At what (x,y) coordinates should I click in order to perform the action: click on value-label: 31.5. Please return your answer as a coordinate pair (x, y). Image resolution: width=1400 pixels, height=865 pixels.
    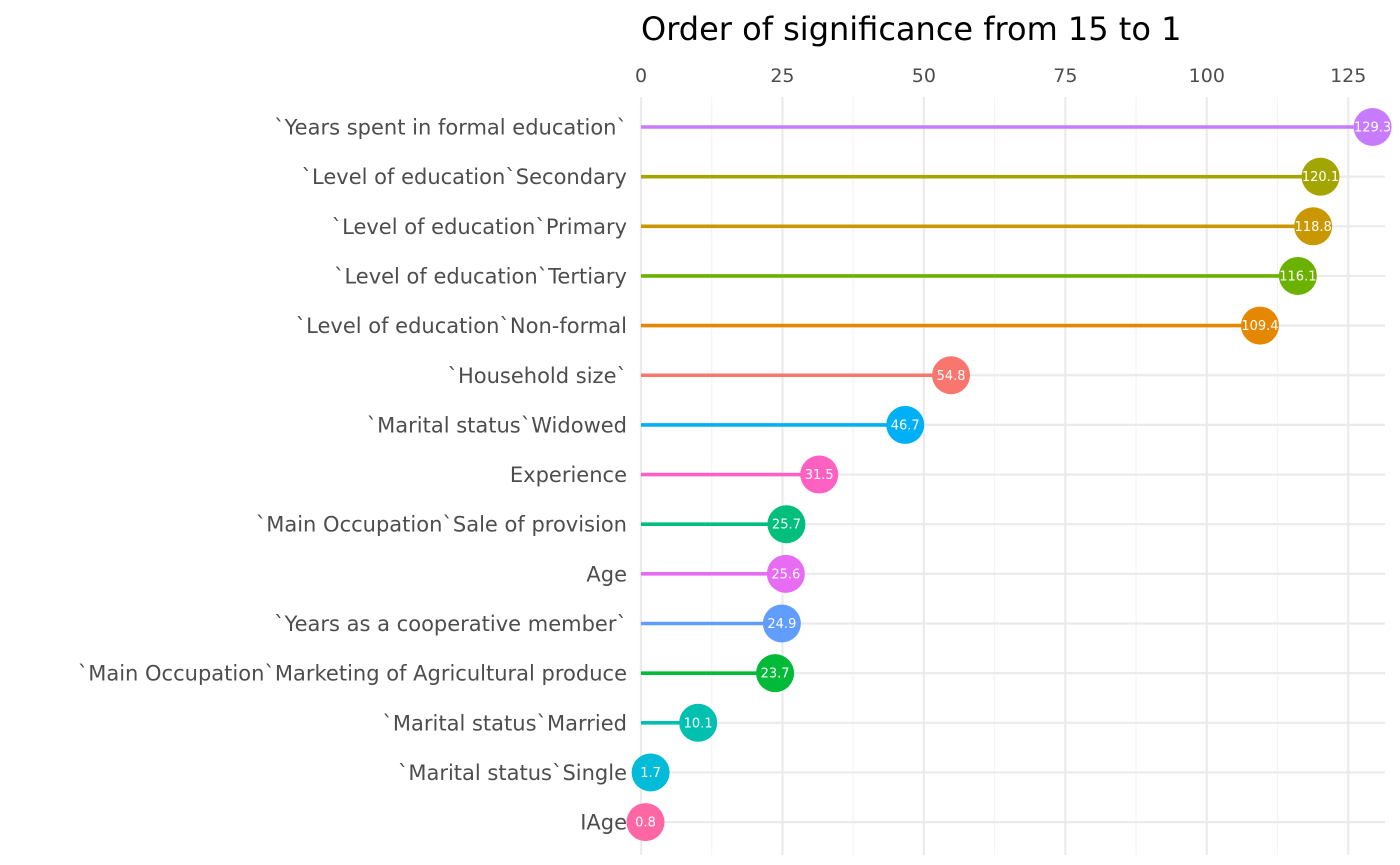
    Looking at the image, I should click on (819, 475).